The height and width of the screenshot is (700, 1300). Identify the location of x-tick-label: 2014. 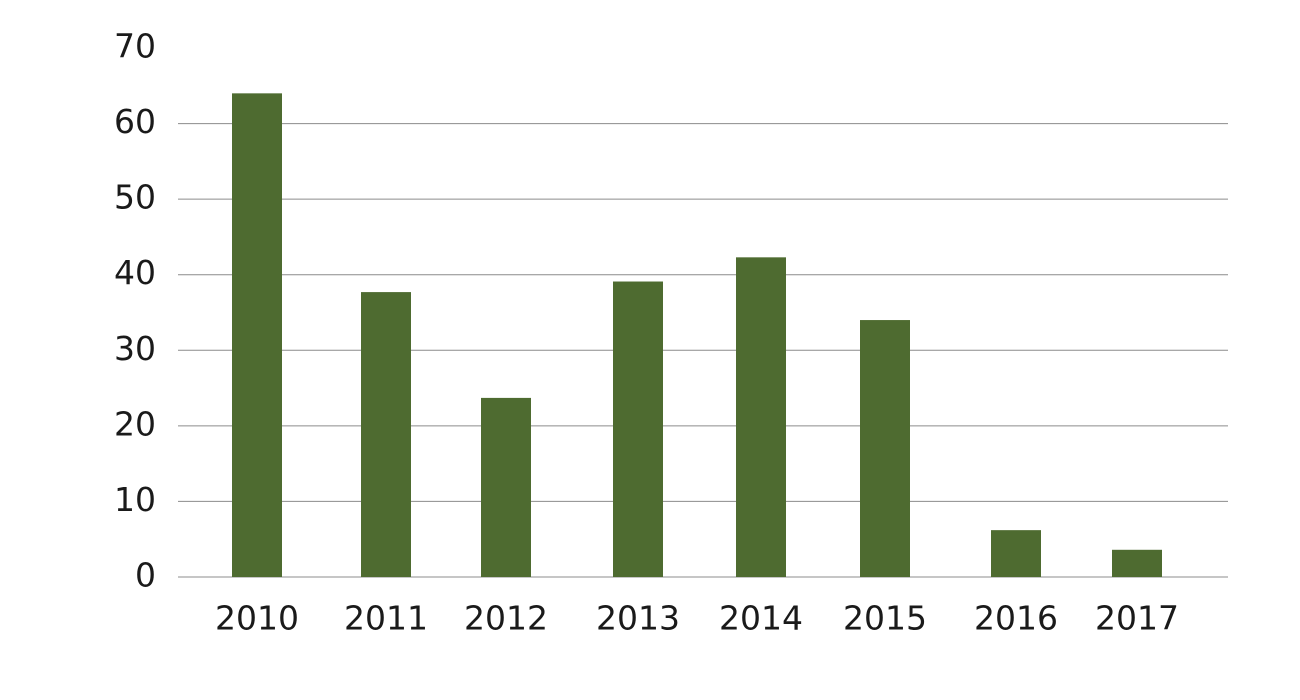
(761, 618).